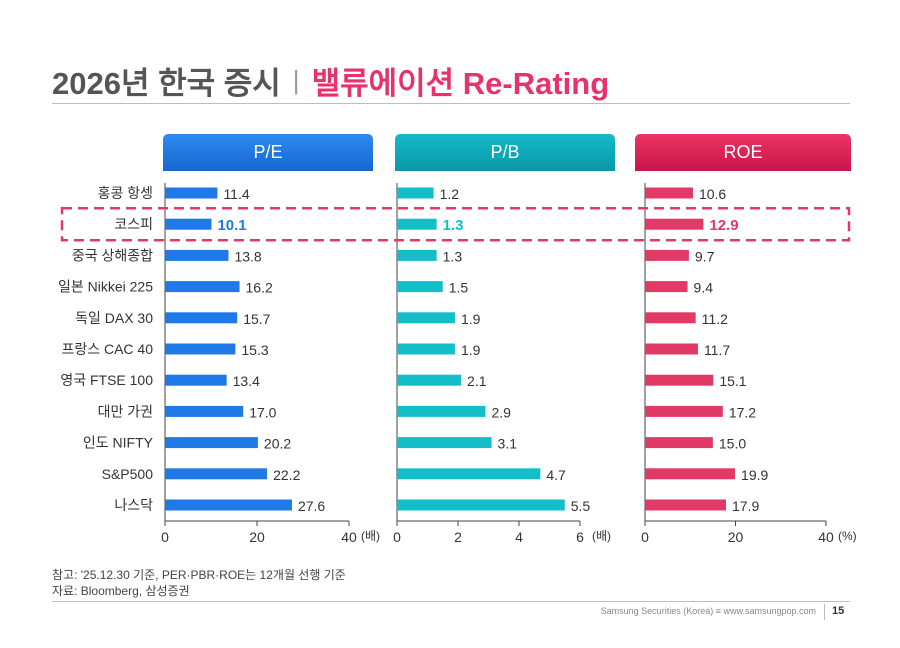 Image resolution: width=900 pixels, height=648 pixels. Describe the element at coordinates (247, 256) in the screenshot. I see `pe-value-label: 13.8` at that location.